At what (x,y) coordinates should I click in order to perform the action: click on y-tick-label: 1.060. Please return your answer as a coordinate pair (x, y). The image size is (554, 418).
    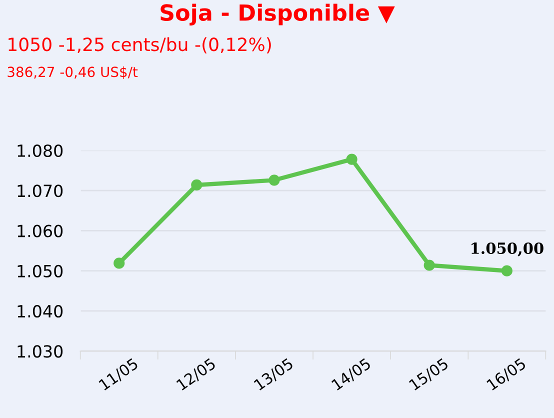
    Looking at the image, I should click on (40, 231).